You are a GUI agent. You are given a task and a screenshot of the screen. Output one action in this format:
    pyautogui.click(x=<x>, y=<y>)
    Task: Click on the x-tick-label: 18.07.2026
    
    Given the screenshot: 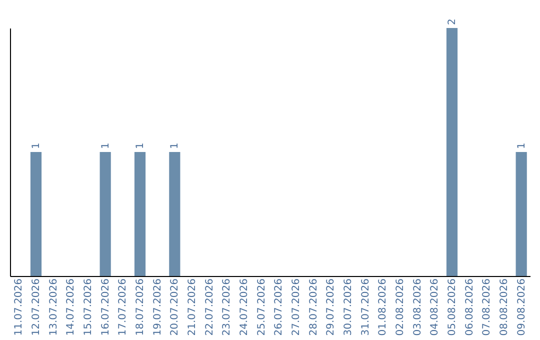 What is the action you would take?
    pyautogui.click(x=140, y=307)
    